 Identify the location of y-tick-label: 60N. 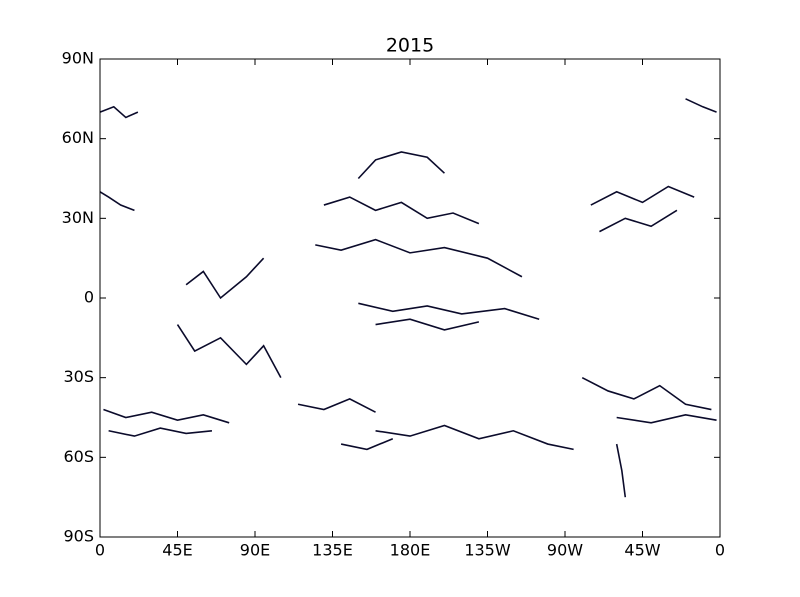
(78, 137).